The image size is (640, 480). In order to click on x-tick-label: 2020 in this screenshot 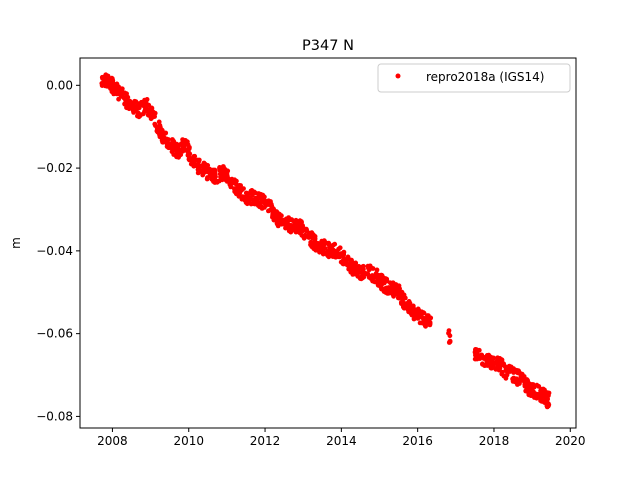, I will do `click(570, 441)`.